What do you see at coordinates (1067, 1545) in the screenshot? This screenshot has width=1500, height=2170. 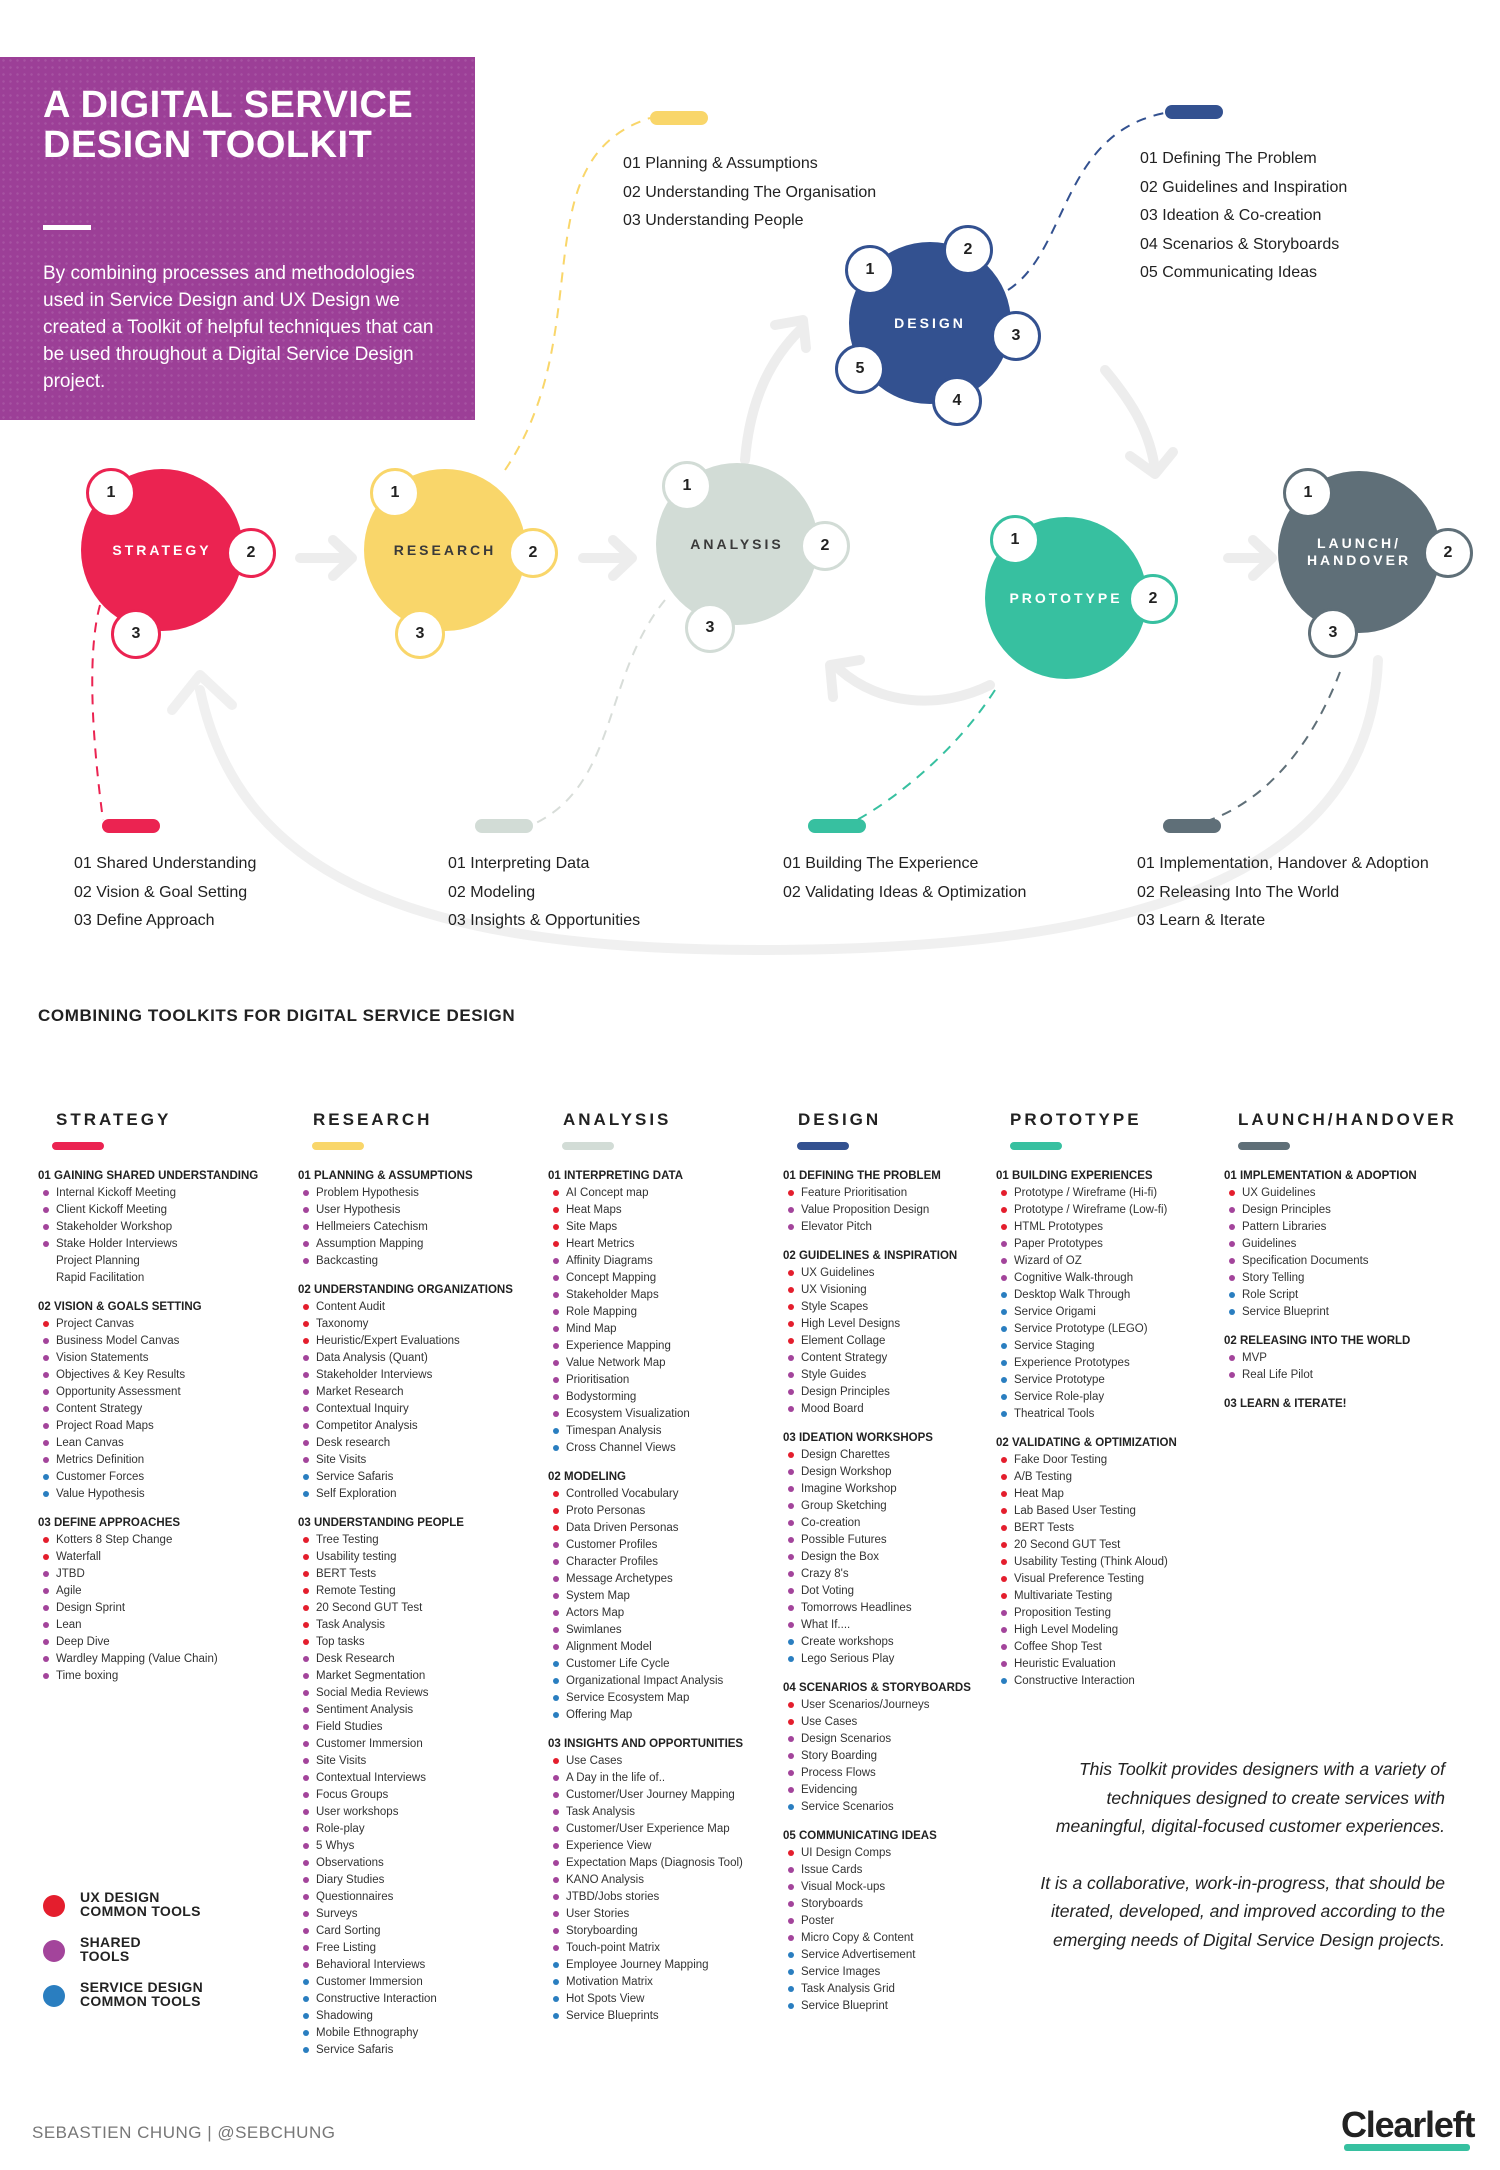 I see `tool-item-label: 20 Second GUT Test` at bounding box center [1067, 1545].